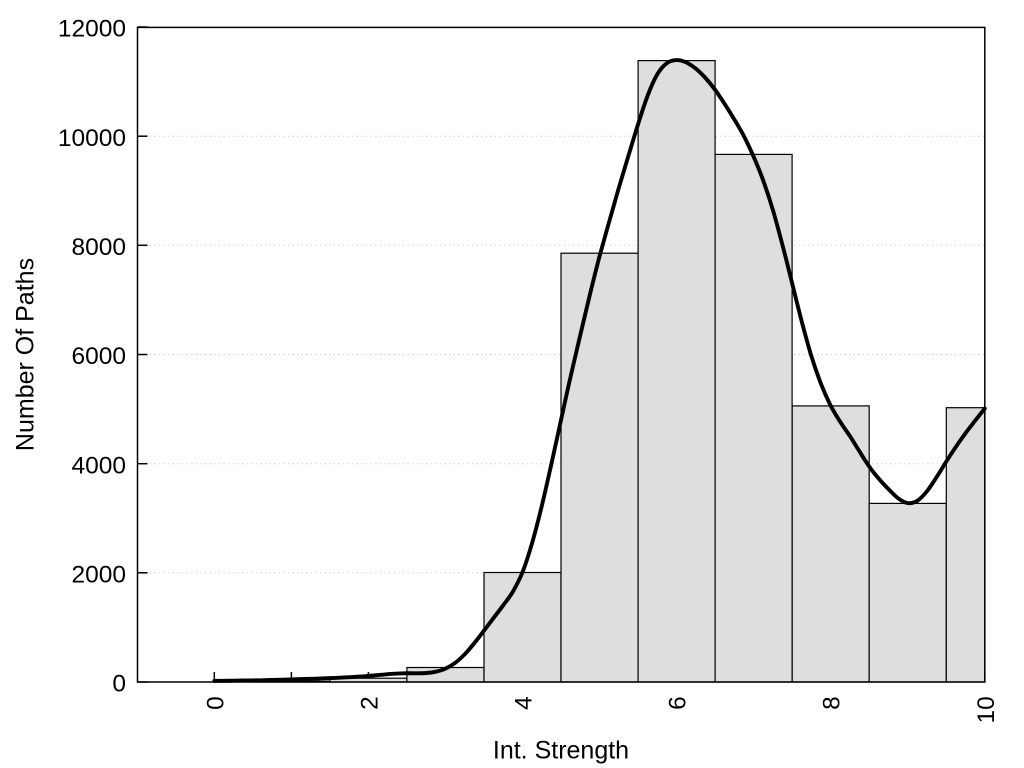 This screenshot has width=1024, height=768. I want to click on svg-text: 4, so click(524, 703).